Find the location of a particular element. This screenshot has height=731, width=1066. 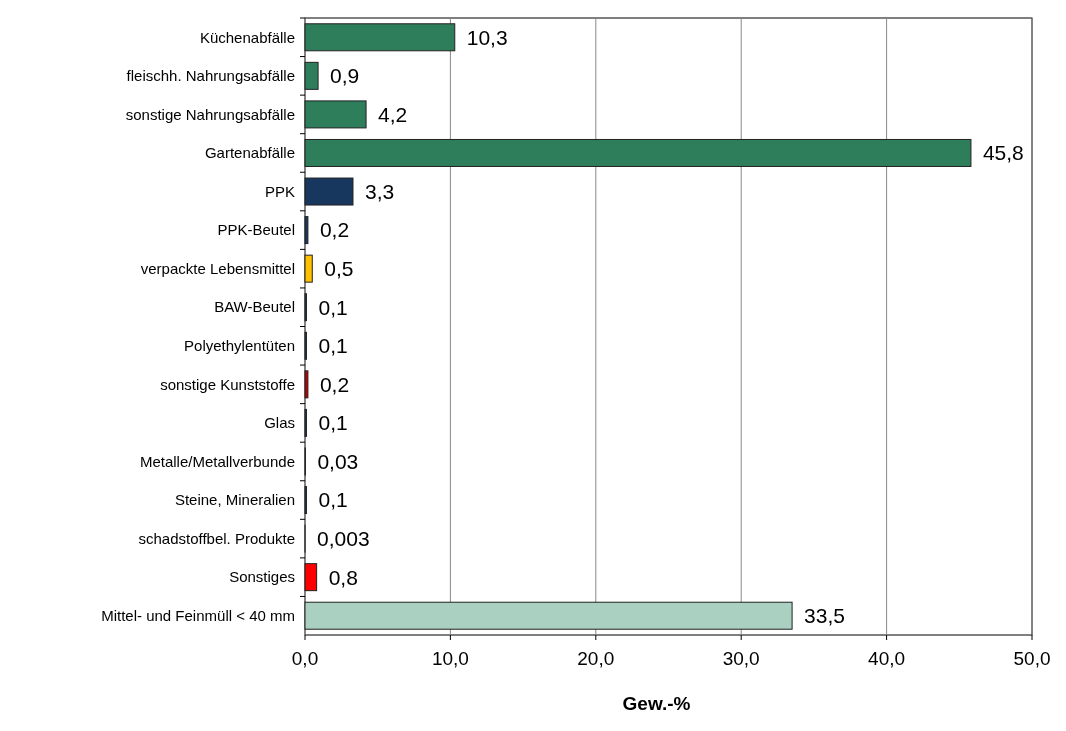

x-tick-label: 30,0 is located at coordinates (741, 658).